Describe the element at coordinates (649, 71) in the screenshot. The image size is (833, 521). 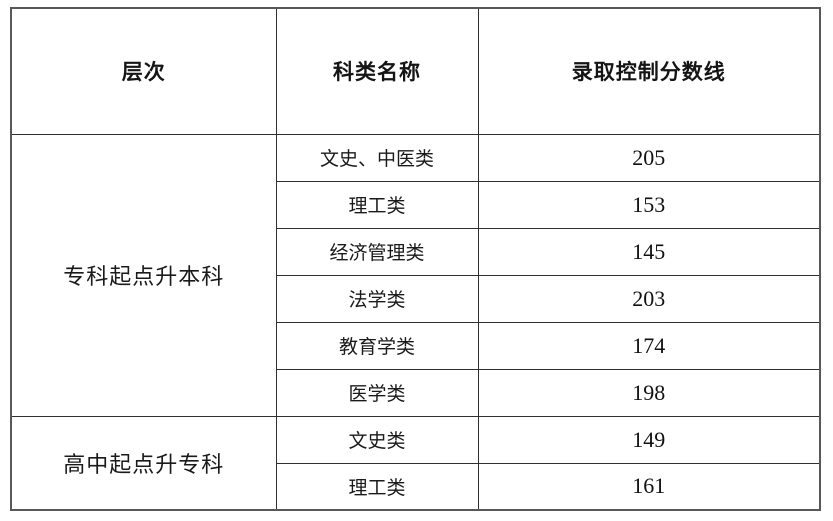
I see `header-score-line: 录取控制分数线` at that location.